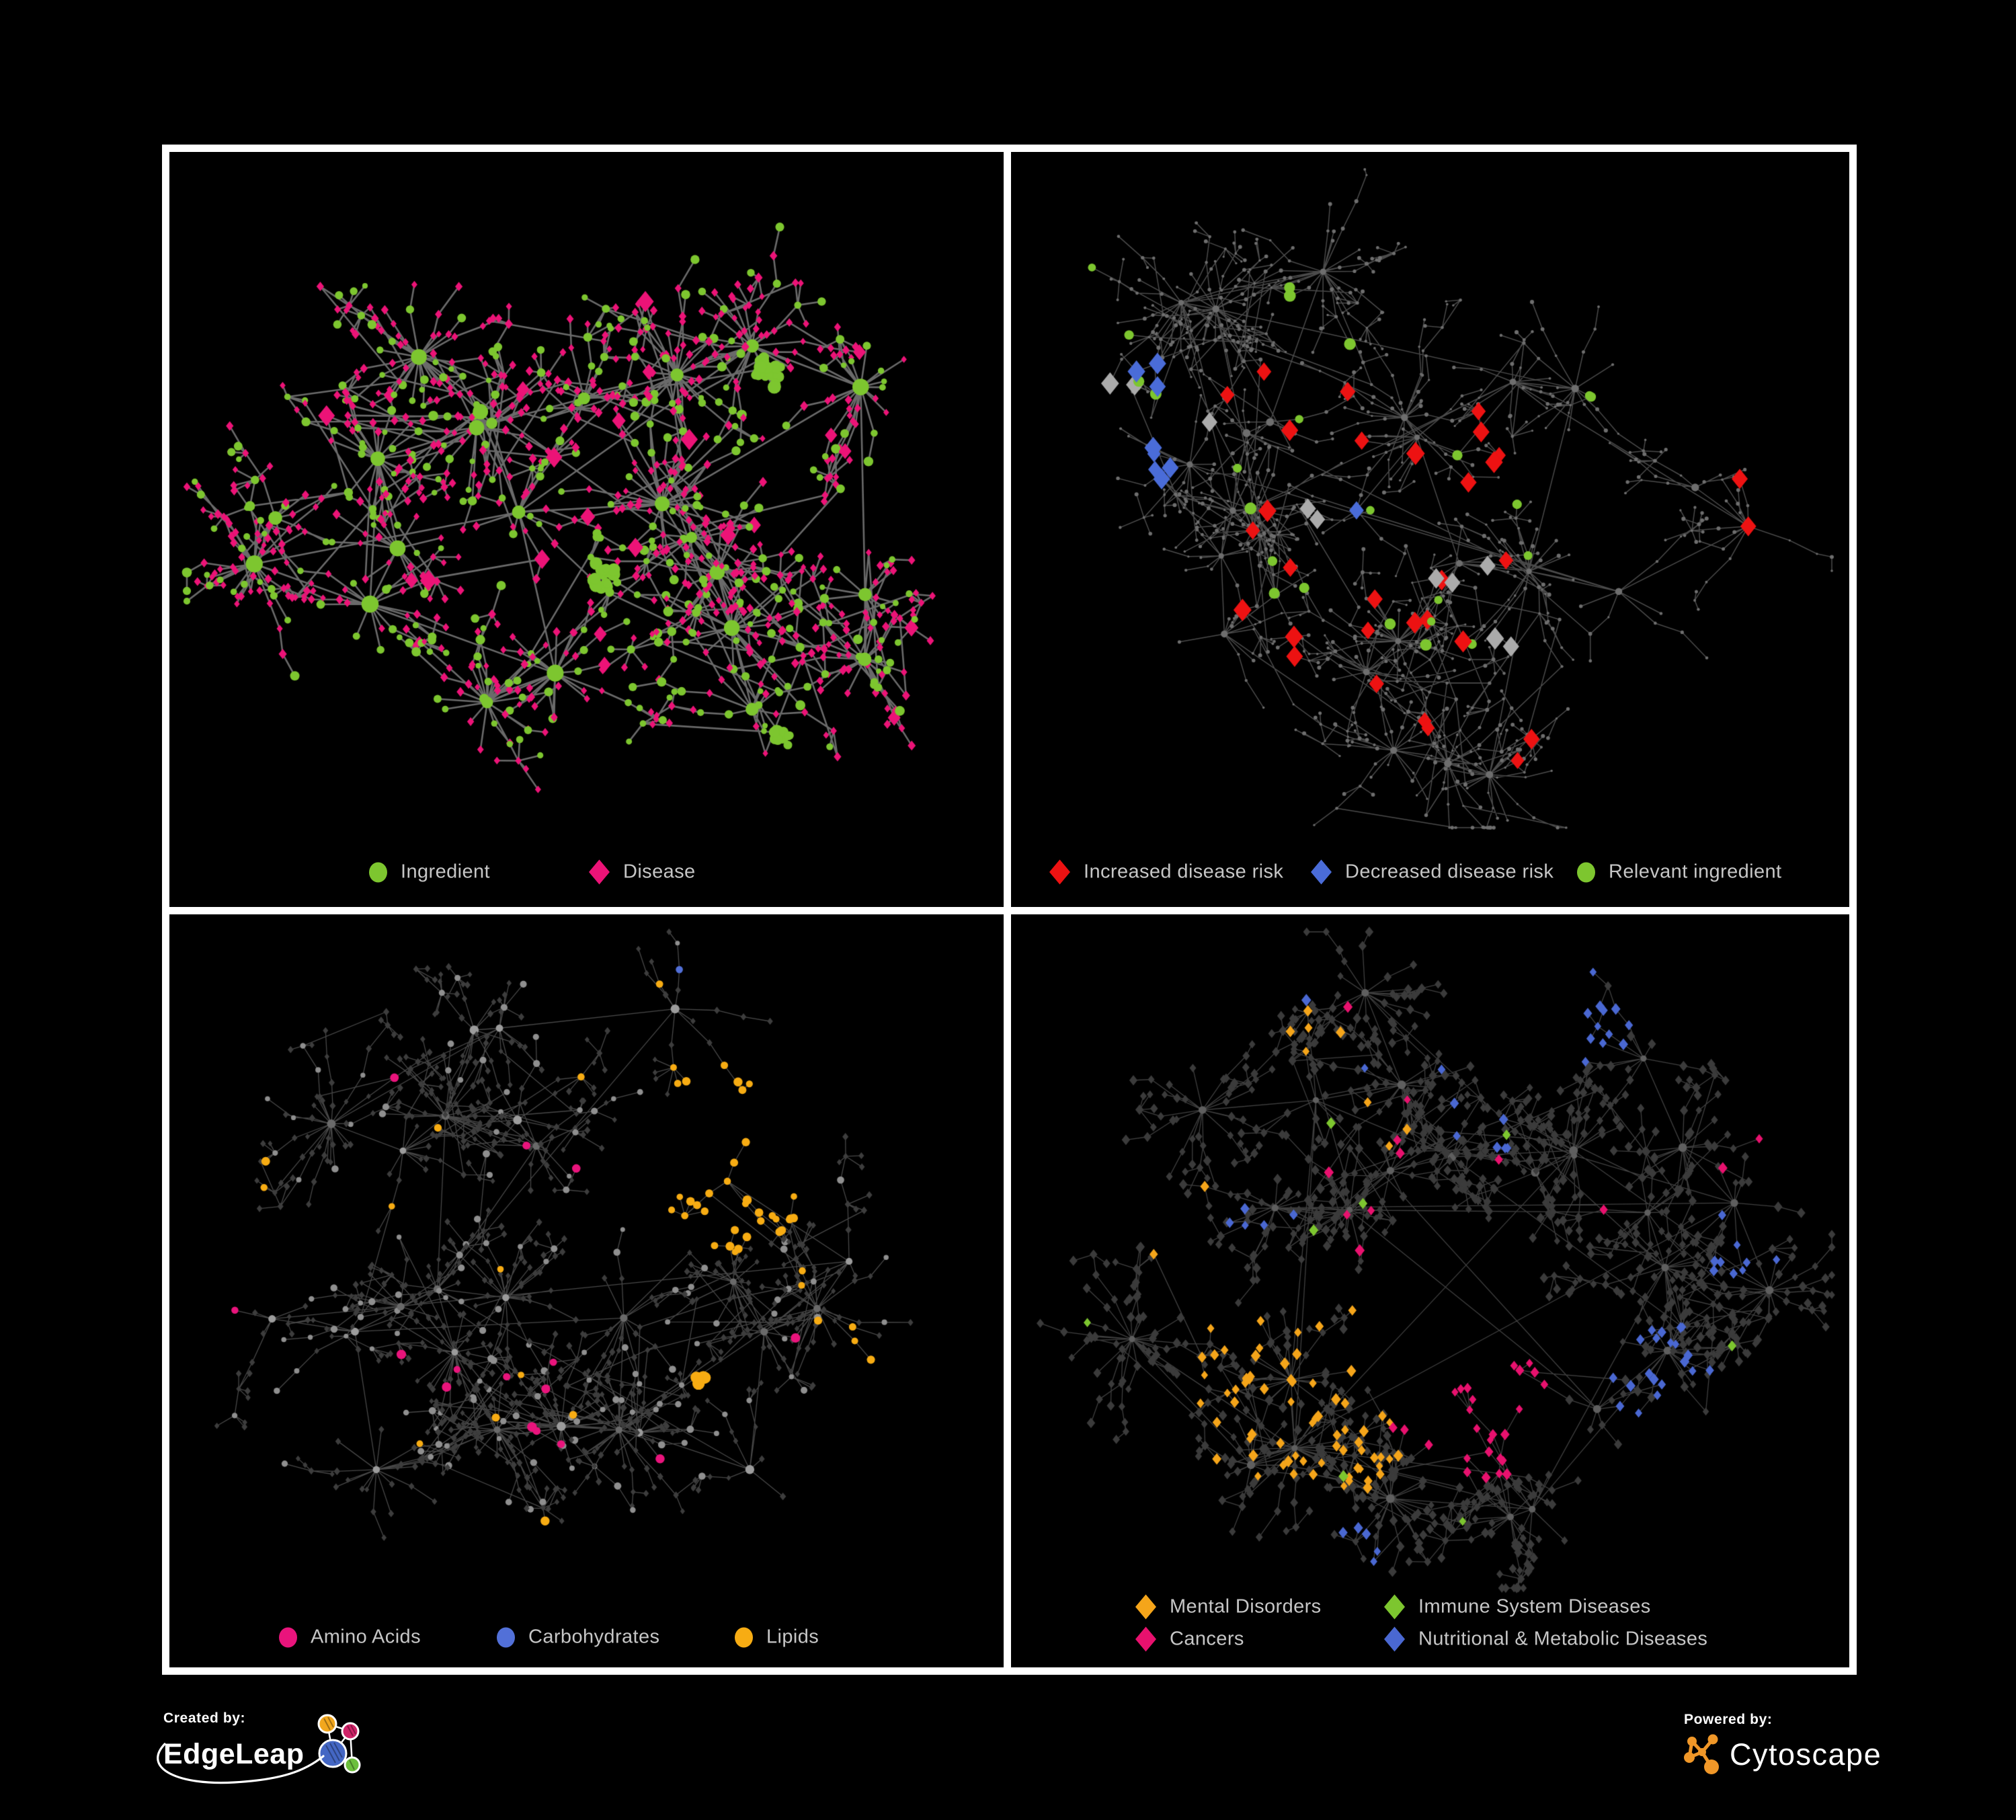 Image resolution: width=2016 pixels, height=1820 pixels. I want to click on legend-marker-decreased-disease-risk-diamond, so click(1321, 872).